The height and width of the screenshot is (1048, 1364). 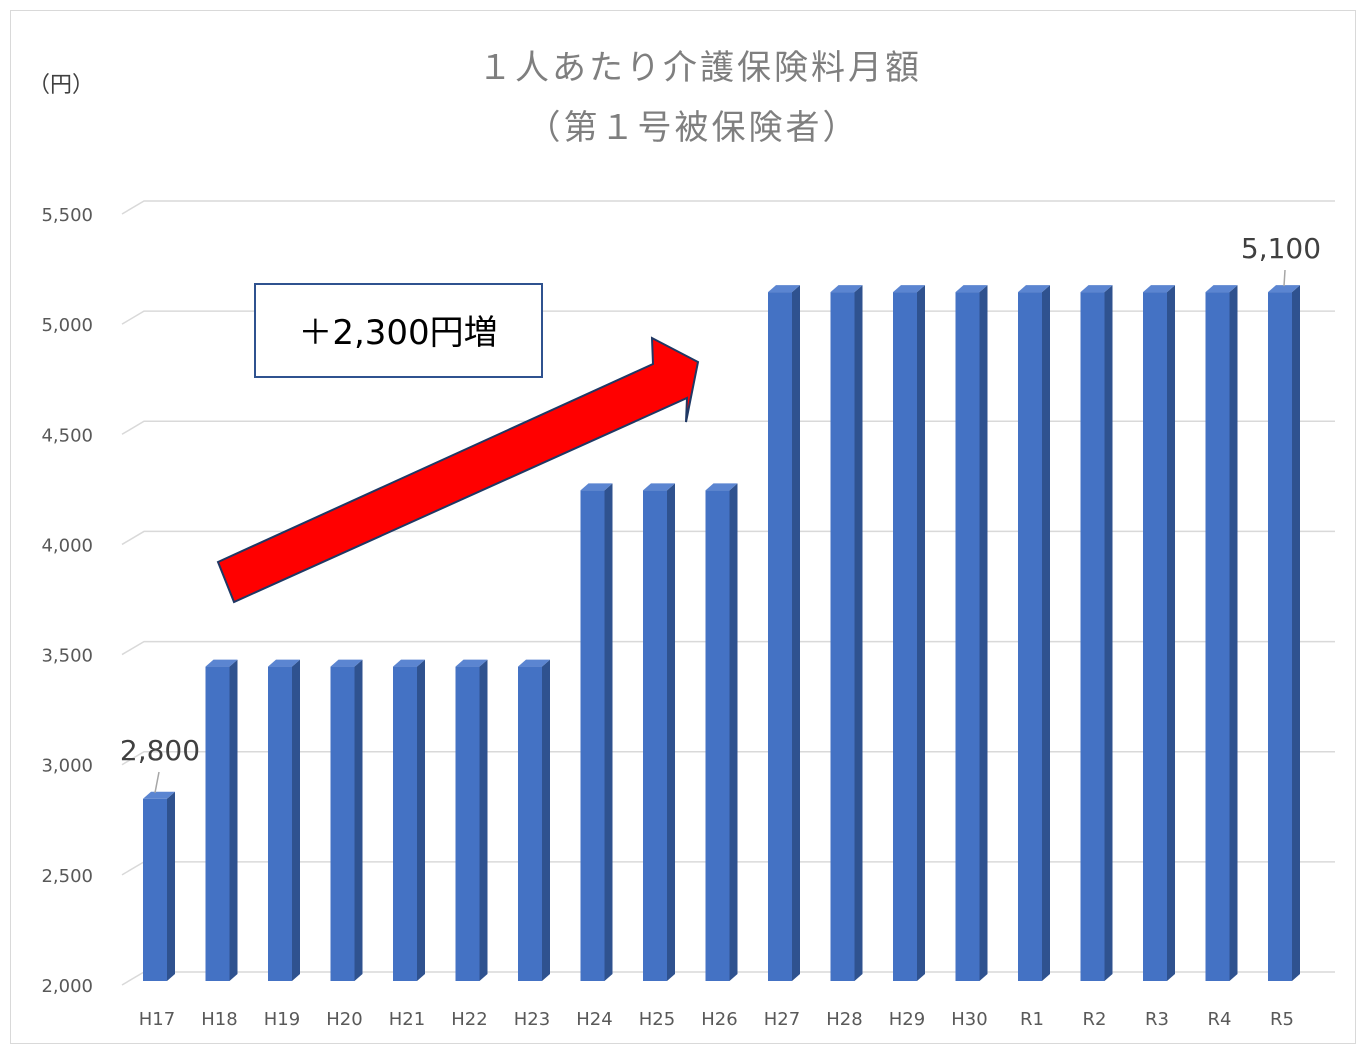 I want to click on data-label-text: 5,100, so click(x=1281, y=248).